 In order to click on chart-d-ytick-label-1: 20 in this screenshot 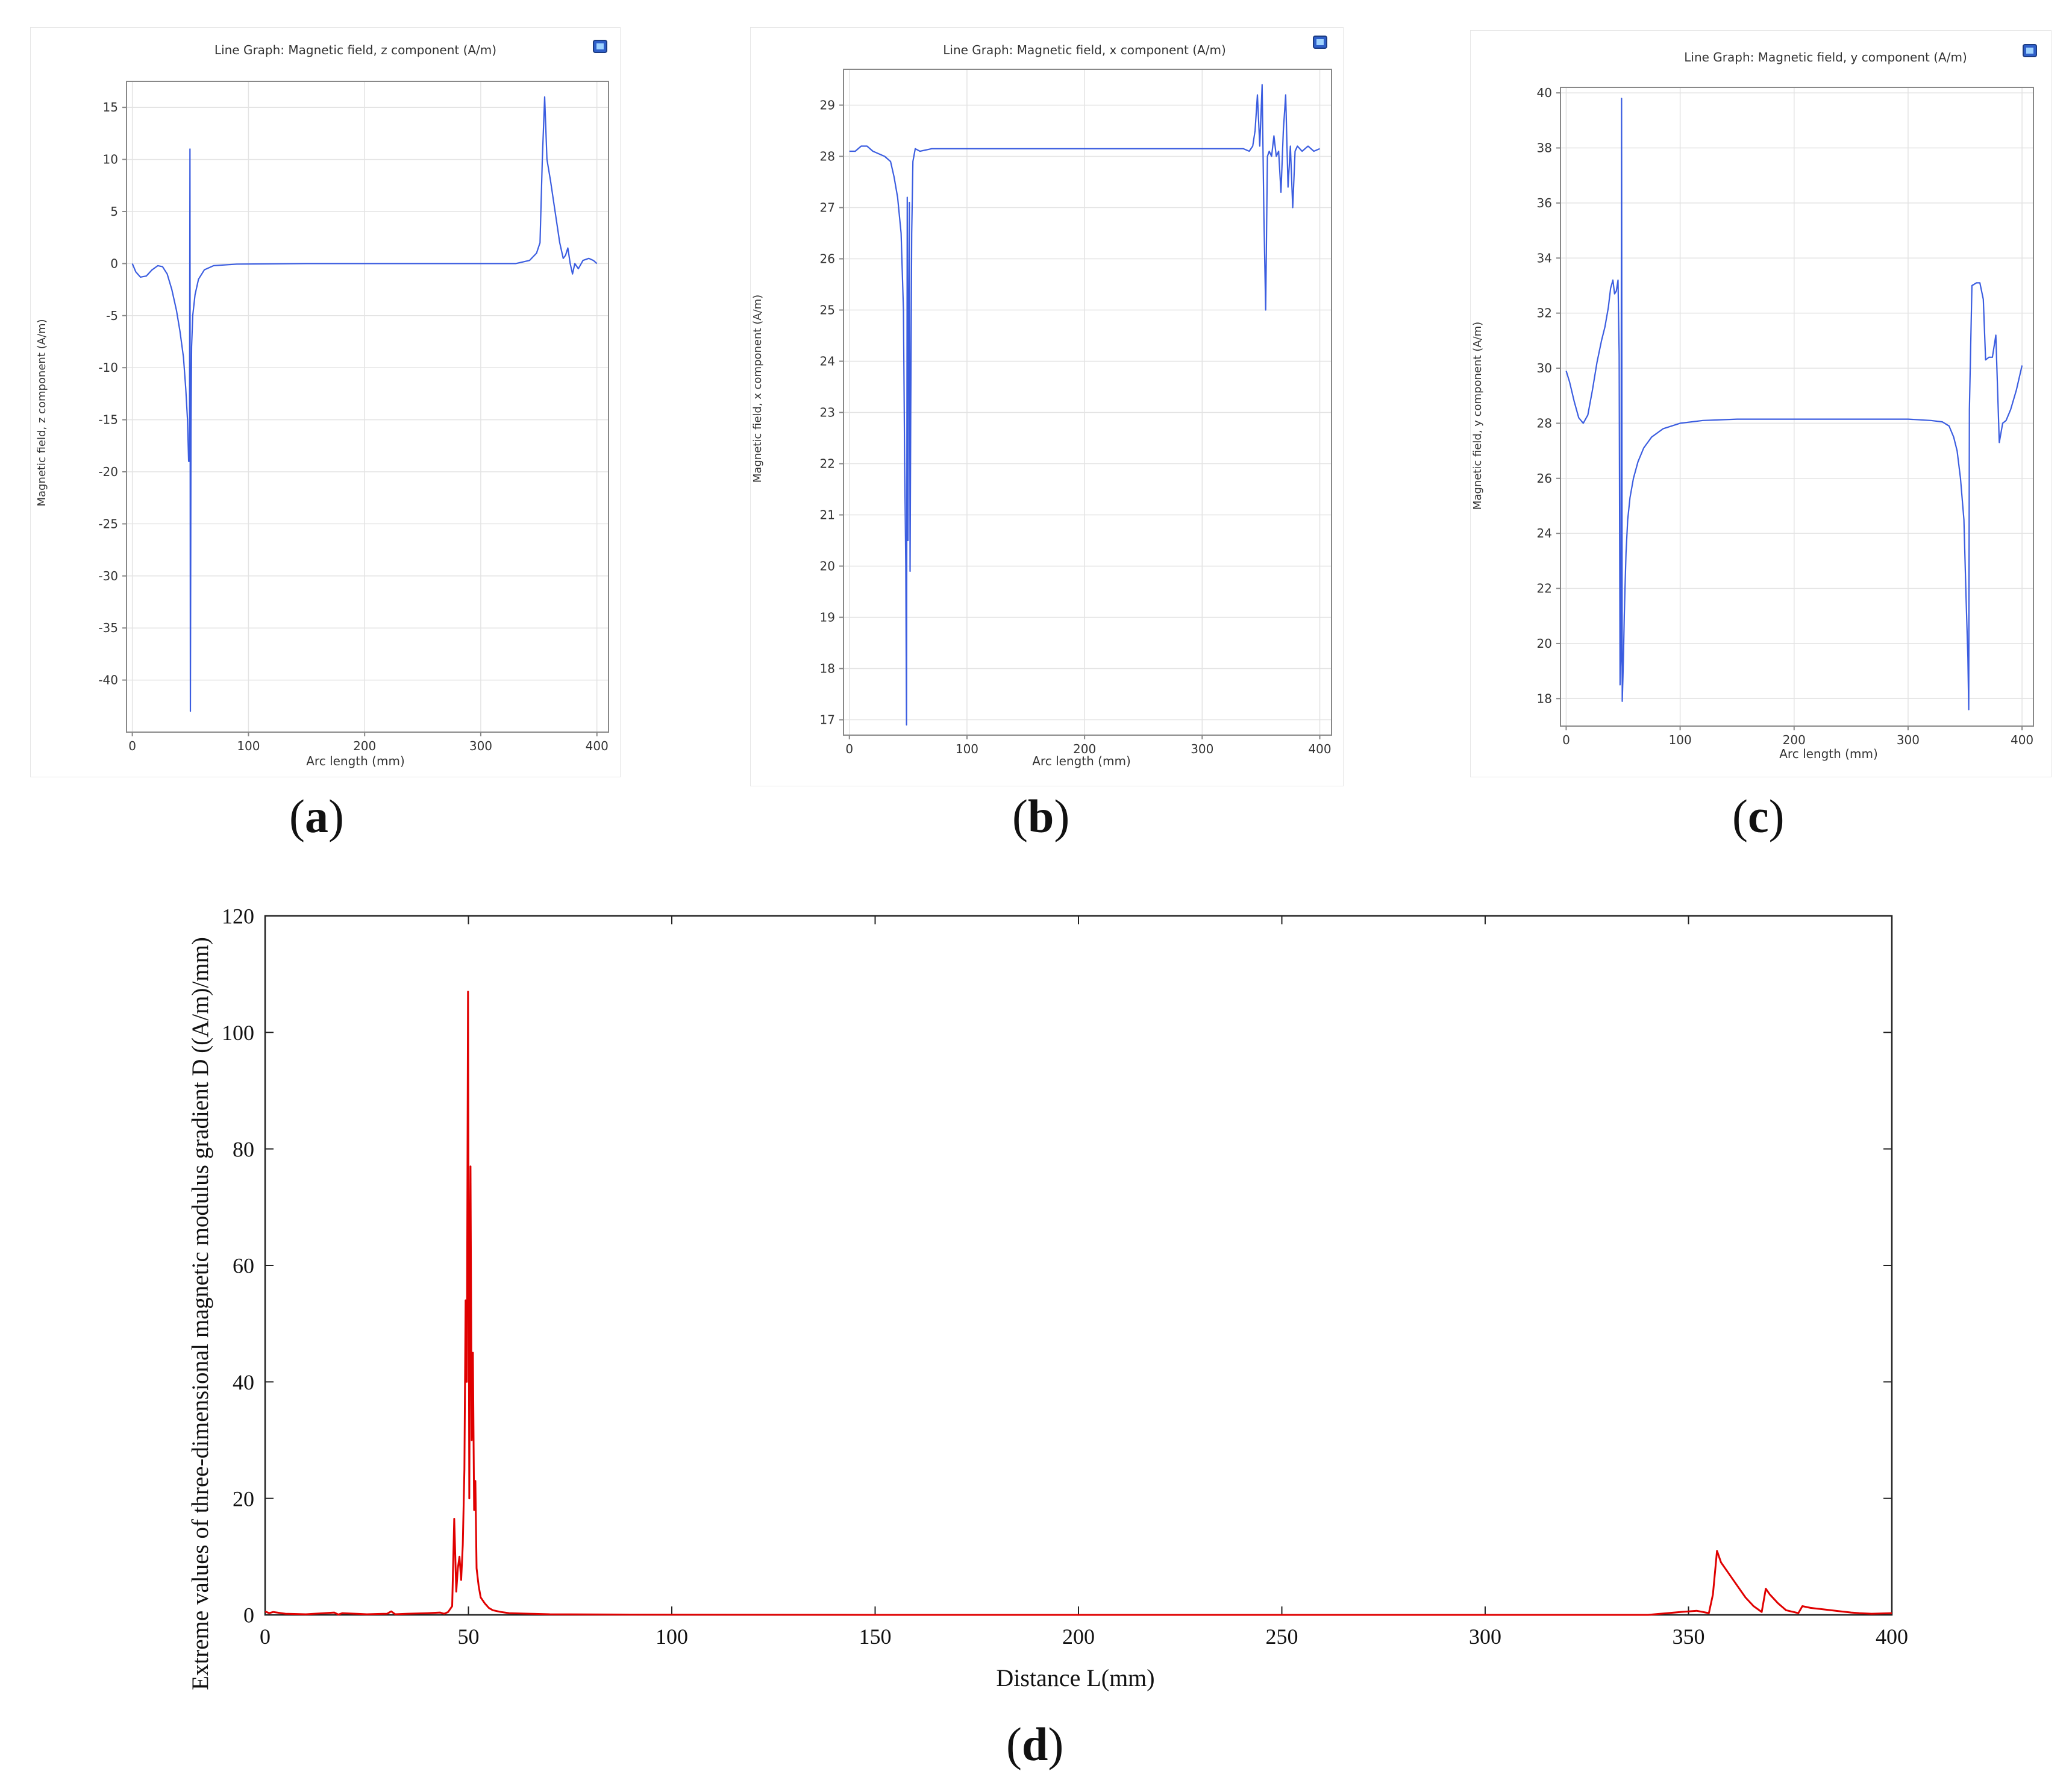, I will do `click(243, 1499)`.